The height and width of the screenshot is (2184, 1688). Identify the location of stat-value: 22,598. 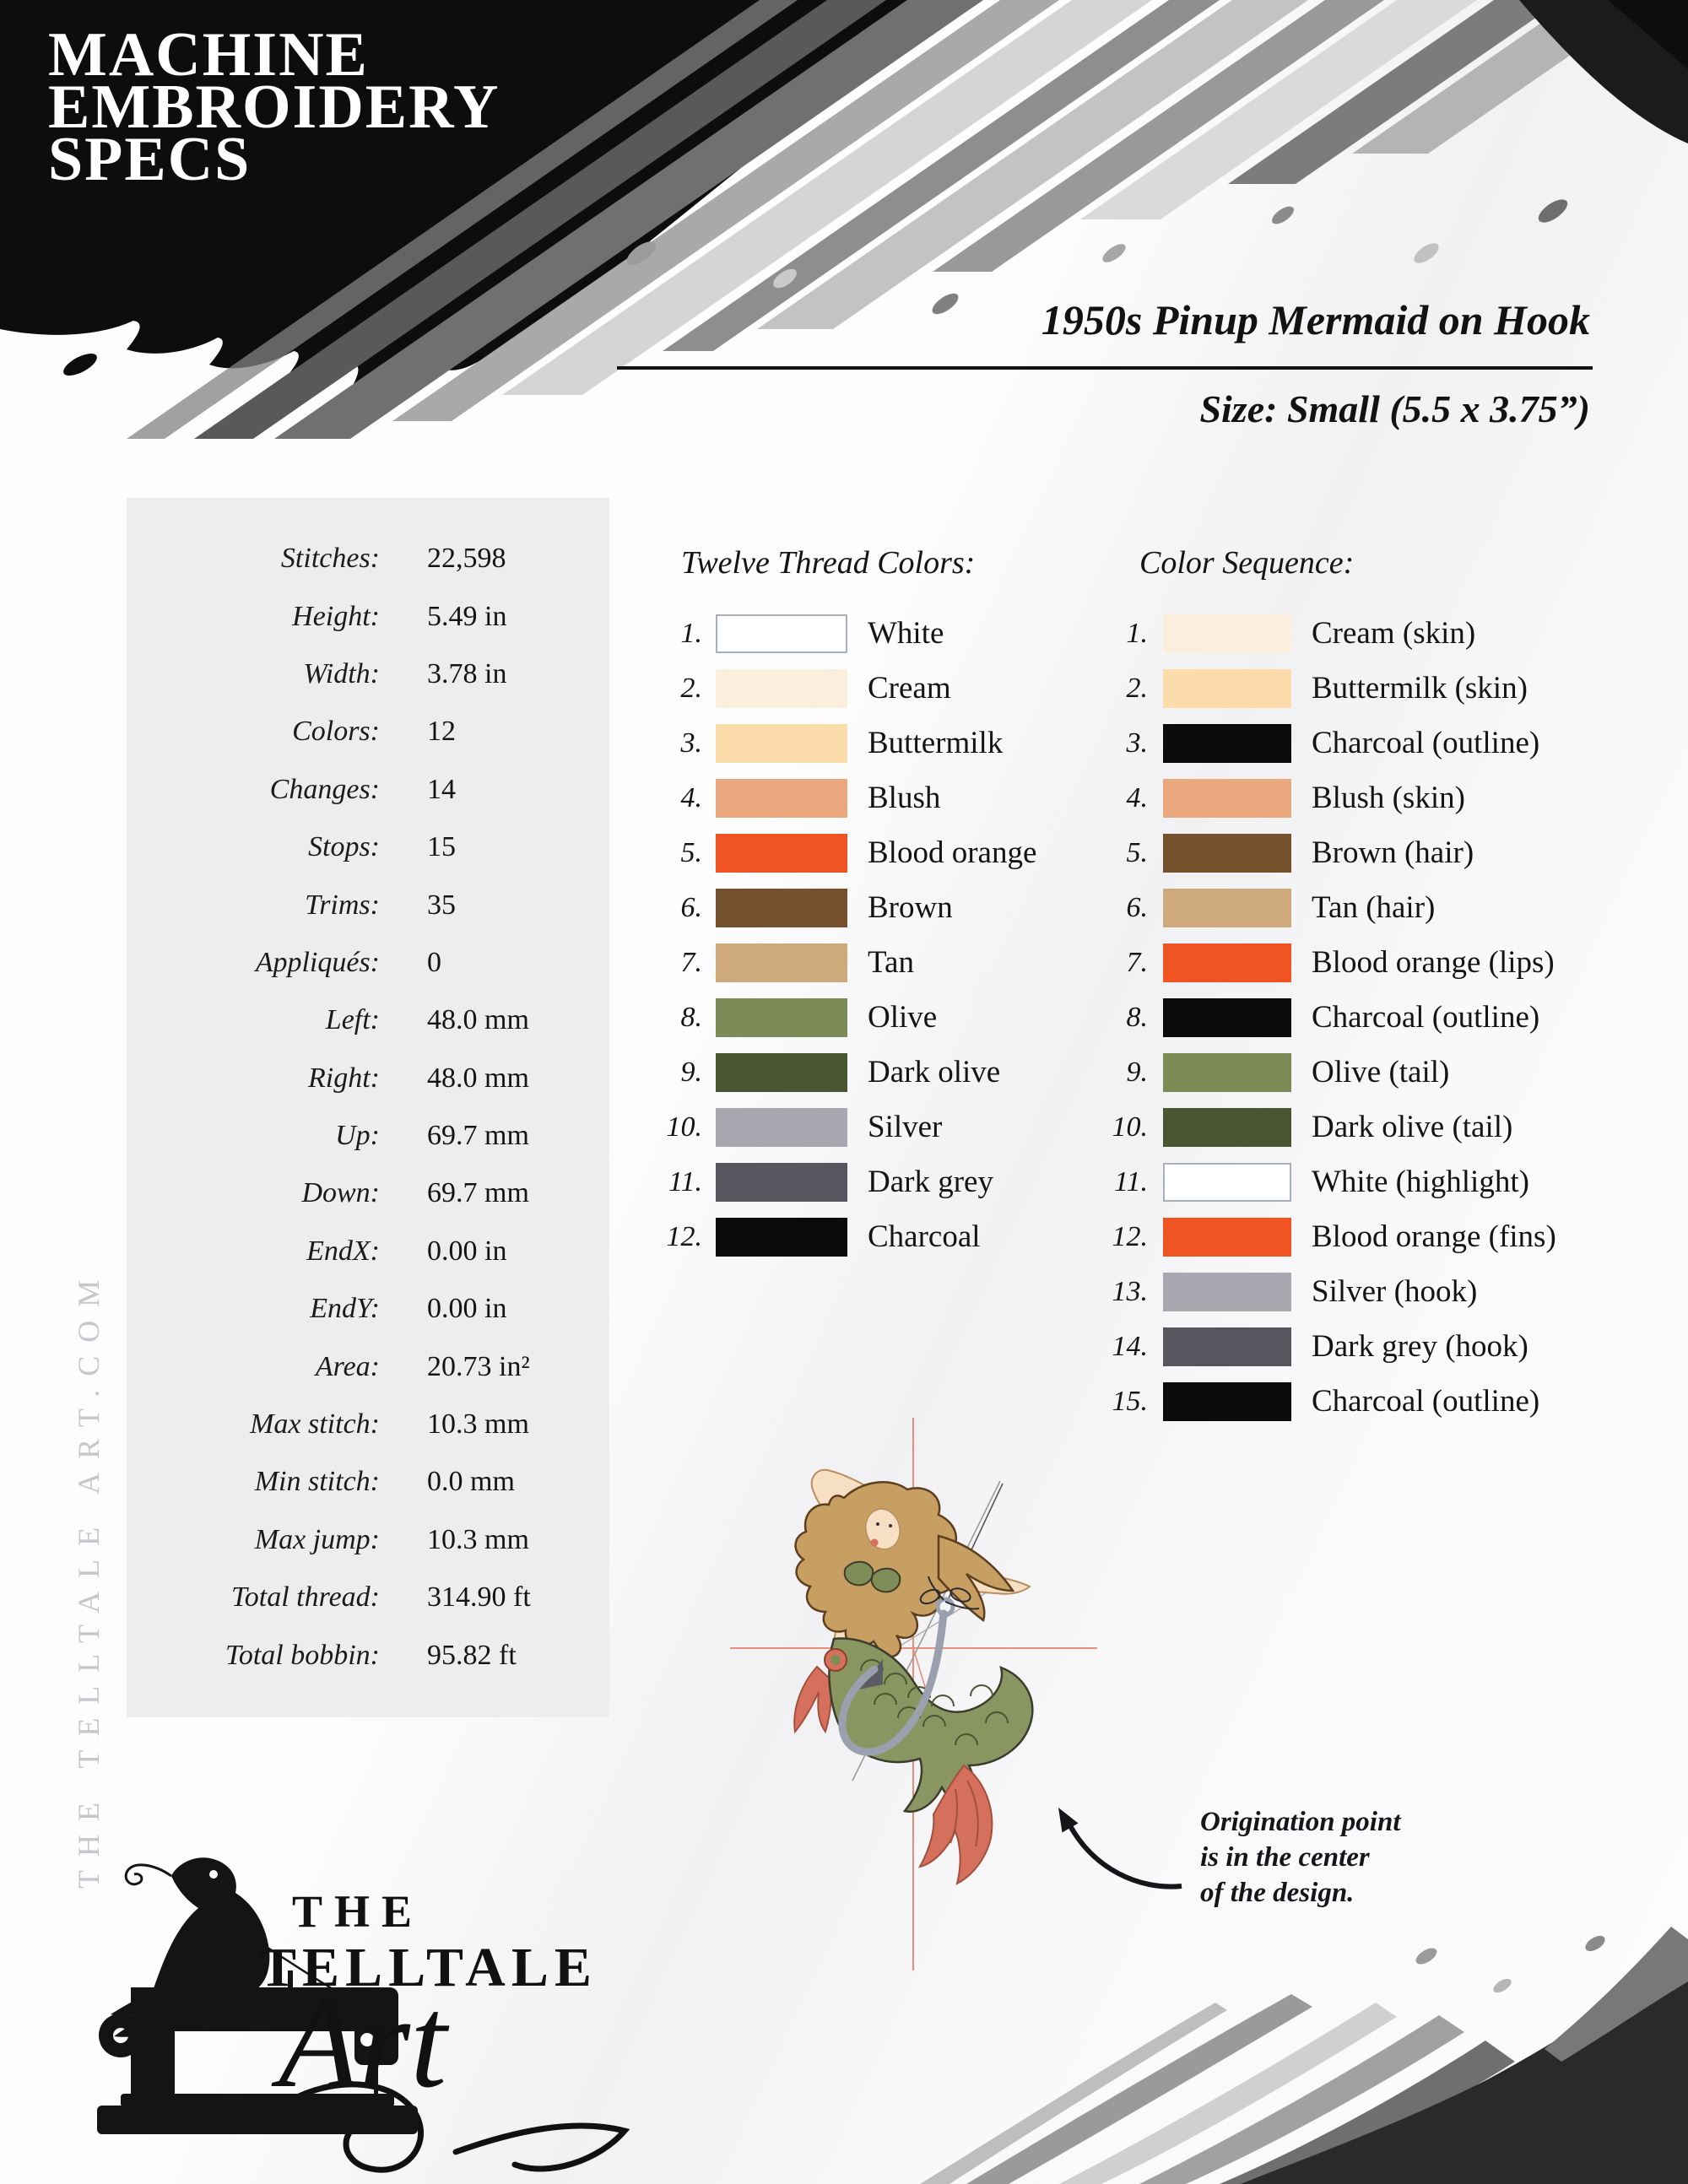
(466, 559).